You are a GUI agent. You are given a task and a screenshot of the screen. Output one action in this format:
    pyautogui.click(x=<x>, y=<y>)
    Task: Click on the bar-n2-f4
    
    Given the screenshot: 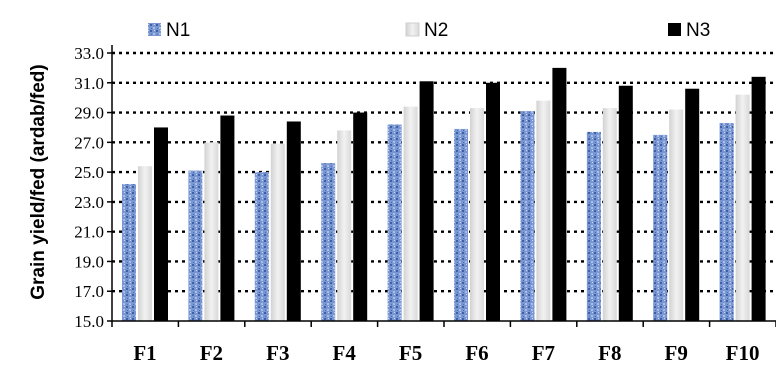 What is the action you would take?
    pyautogui.click(x=344, y=225)
    